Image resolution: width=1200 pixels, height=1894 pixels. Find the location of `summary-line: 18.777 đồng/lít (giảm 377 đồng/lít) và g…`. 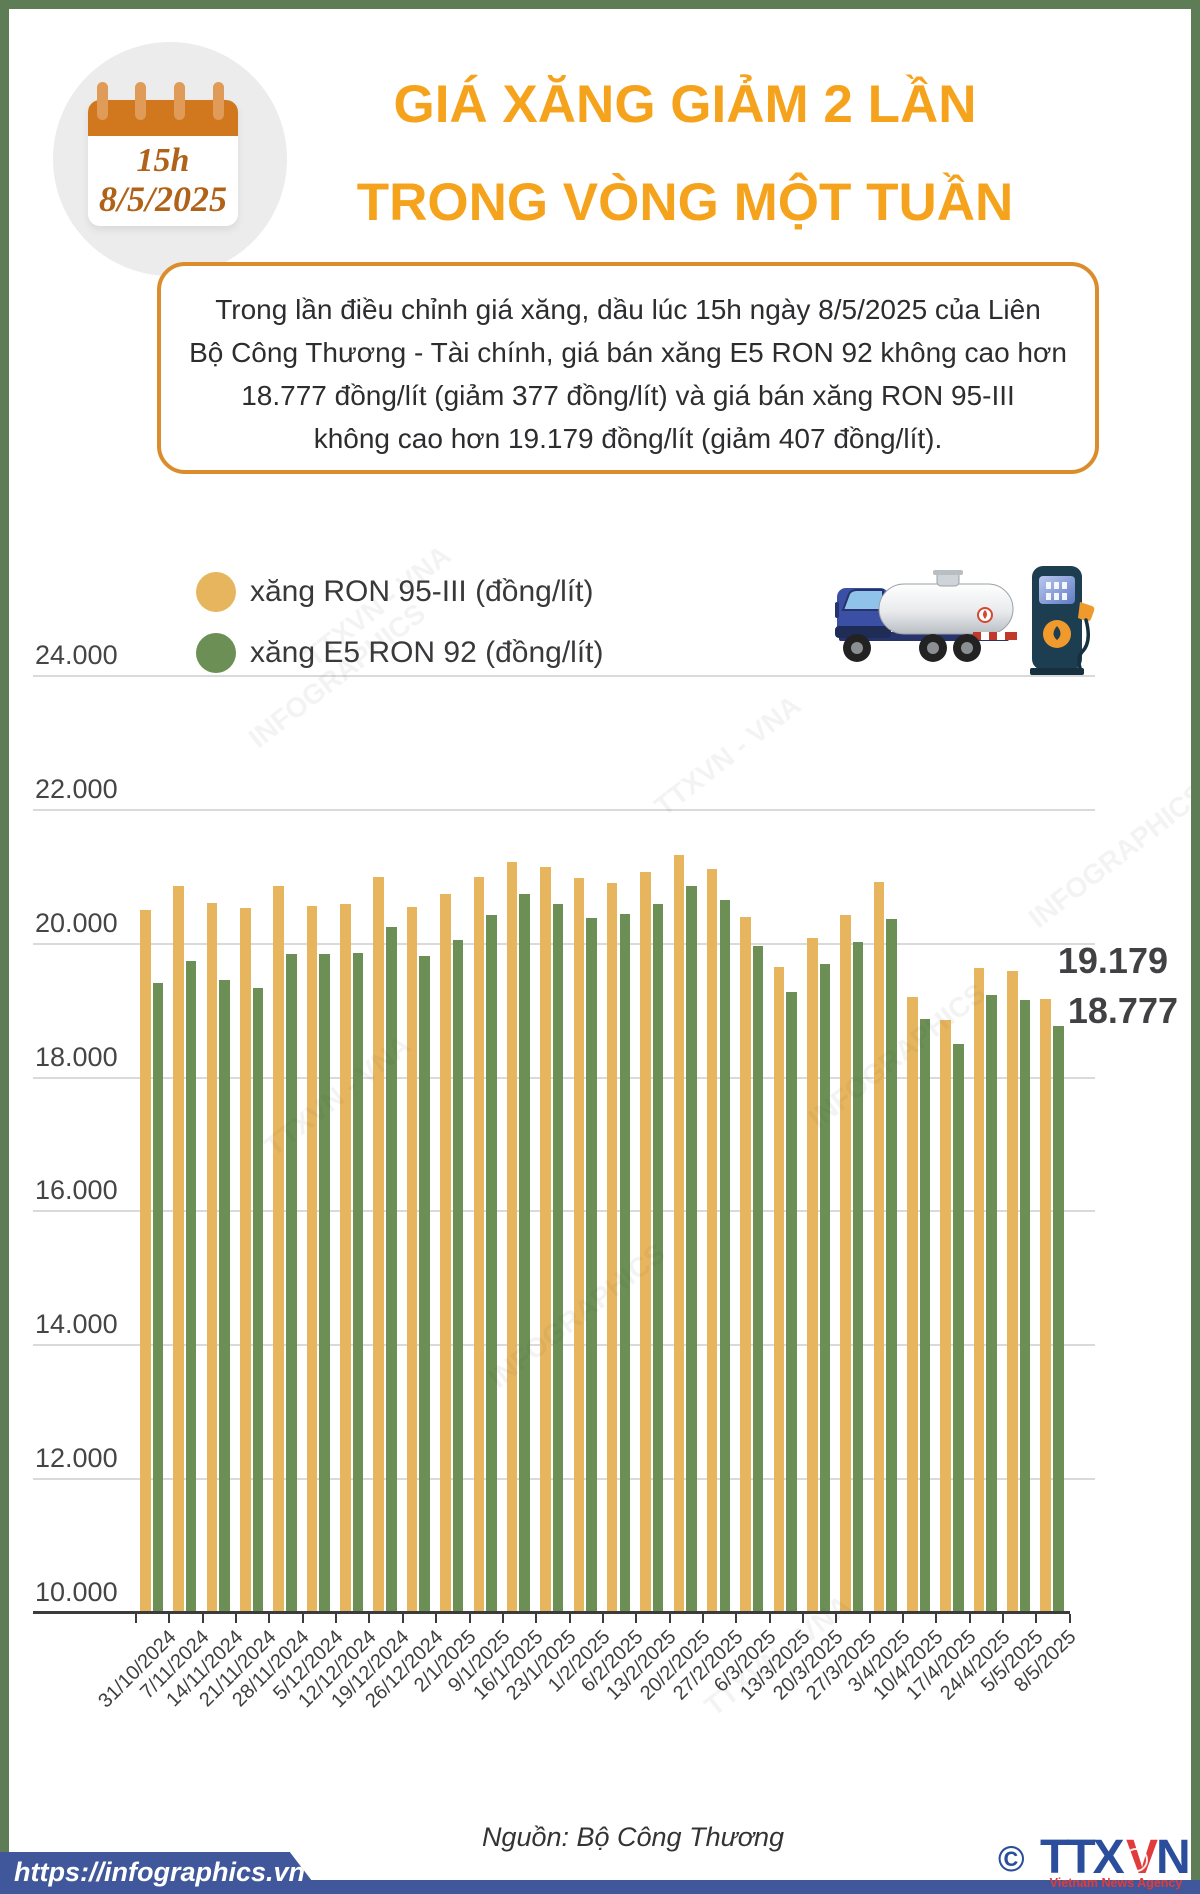

summary-line: 18.777 đồng/lít (giảm 377 đồng/lít) và g… is located at coordinates (628, 395).